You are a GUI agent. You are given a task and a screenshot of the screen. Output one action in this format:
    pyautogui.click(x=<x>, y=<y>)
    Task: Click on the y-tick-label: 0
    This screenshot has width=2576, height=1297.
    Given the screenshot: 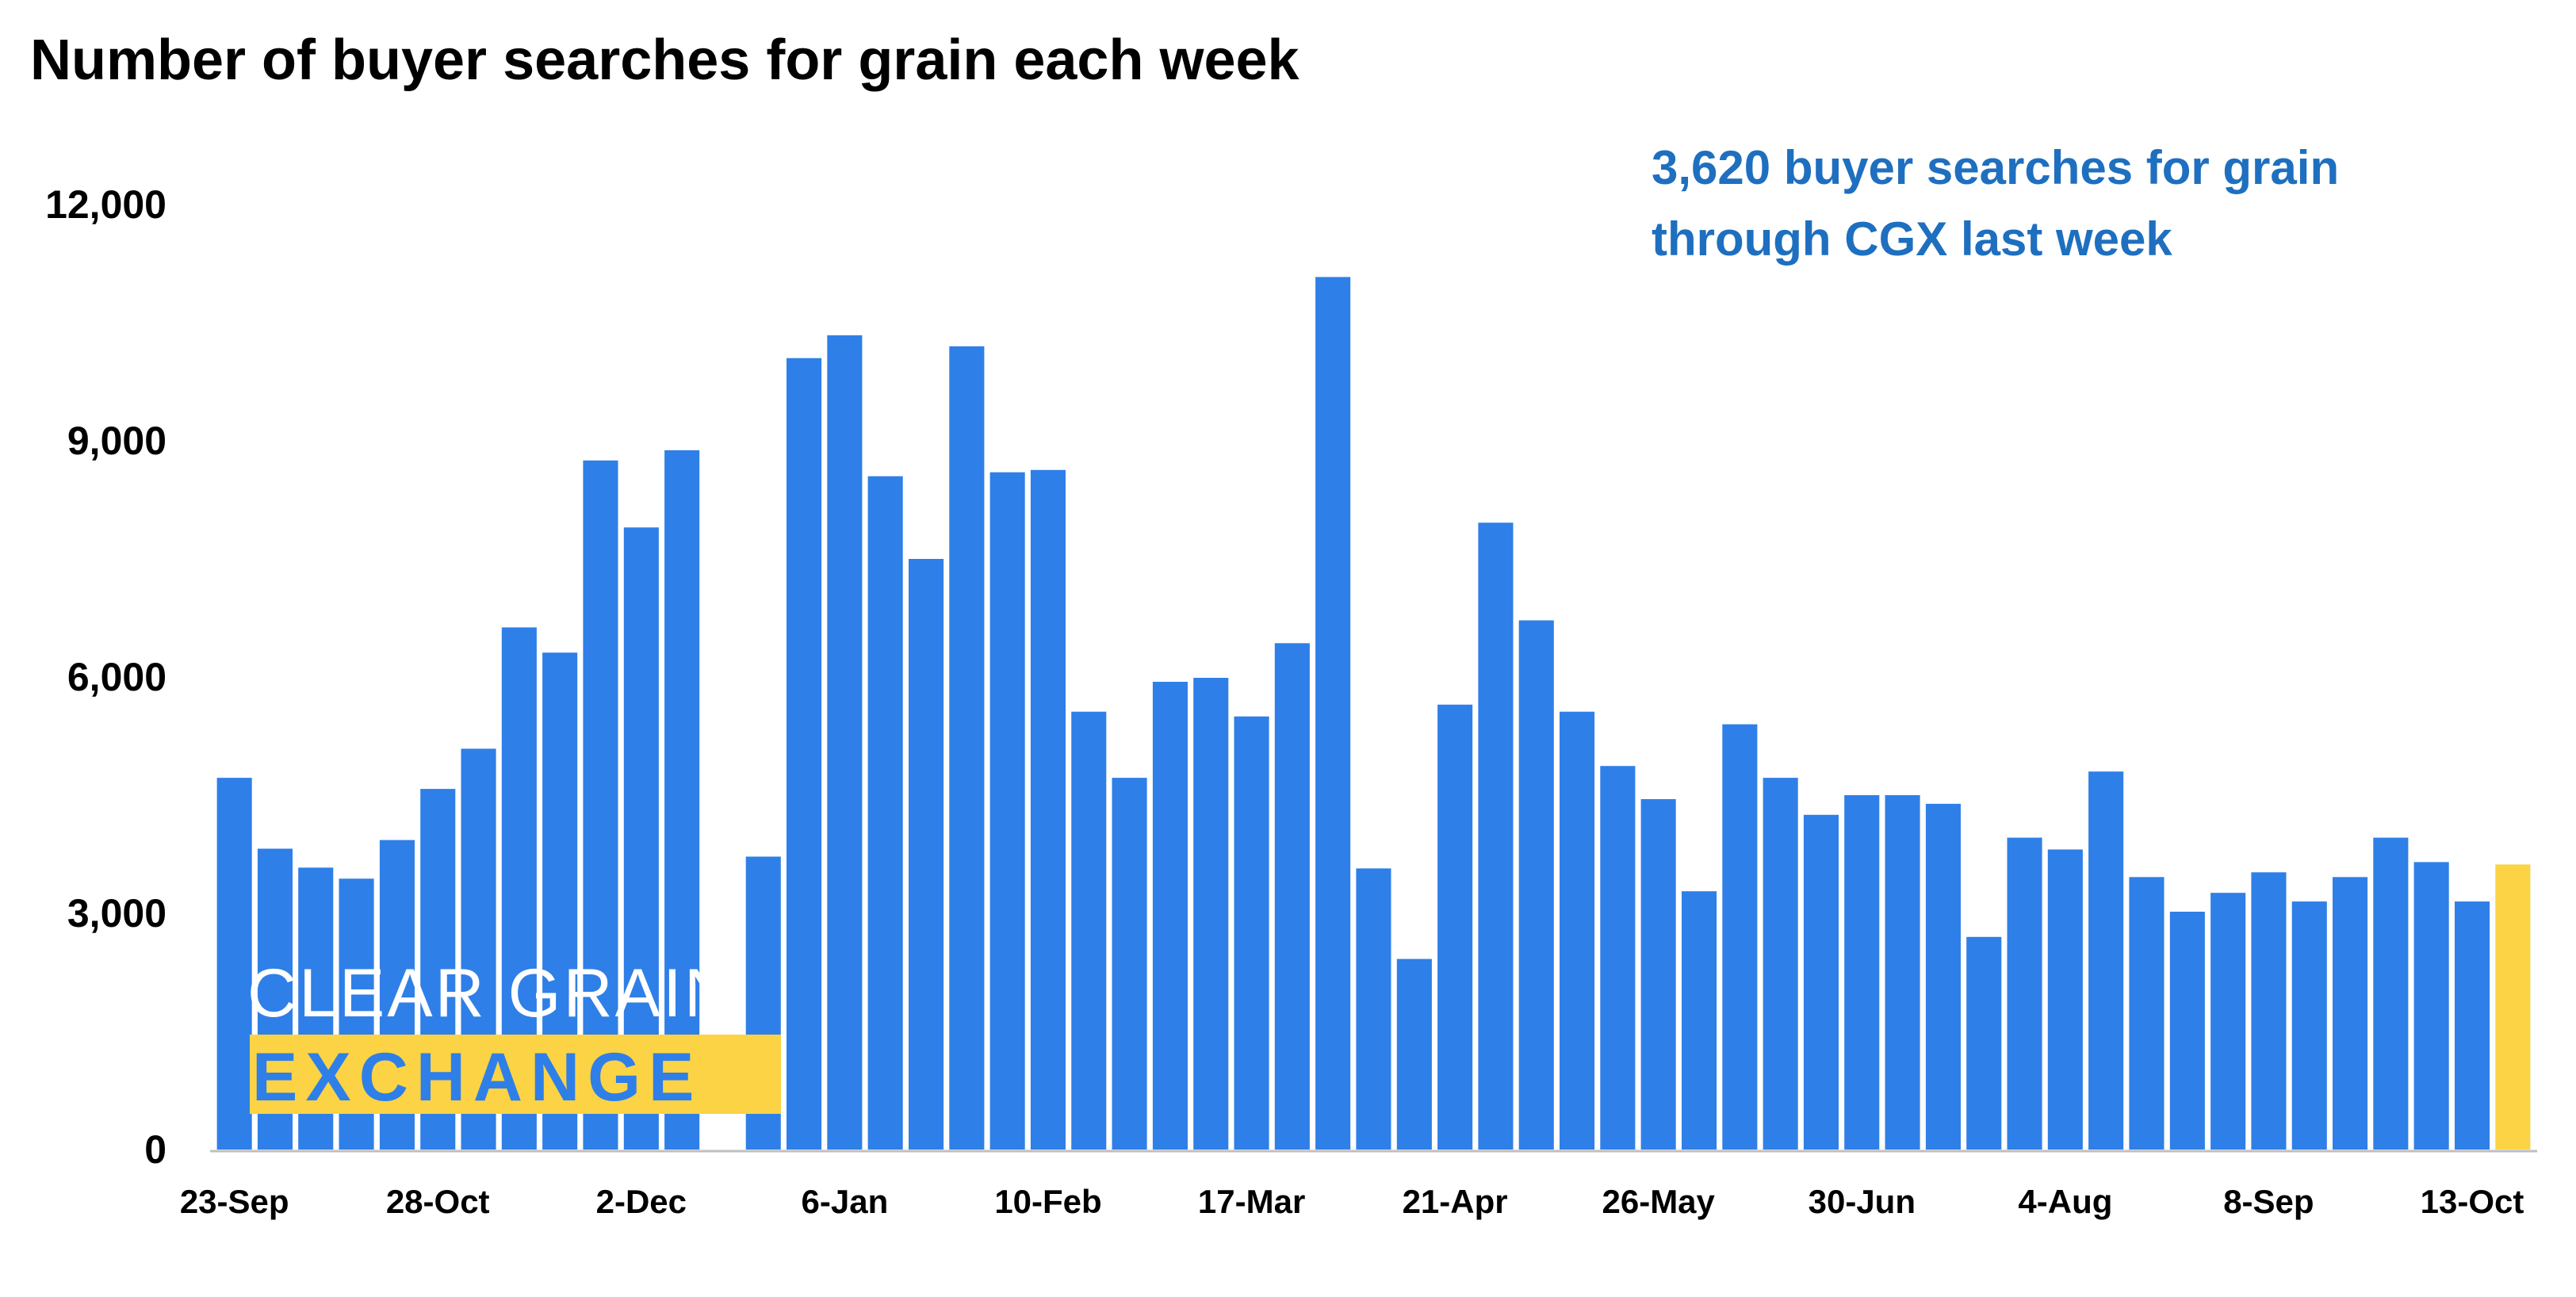 What is the action you would take?
    pyautogui.click(x=155, y=1149)
    